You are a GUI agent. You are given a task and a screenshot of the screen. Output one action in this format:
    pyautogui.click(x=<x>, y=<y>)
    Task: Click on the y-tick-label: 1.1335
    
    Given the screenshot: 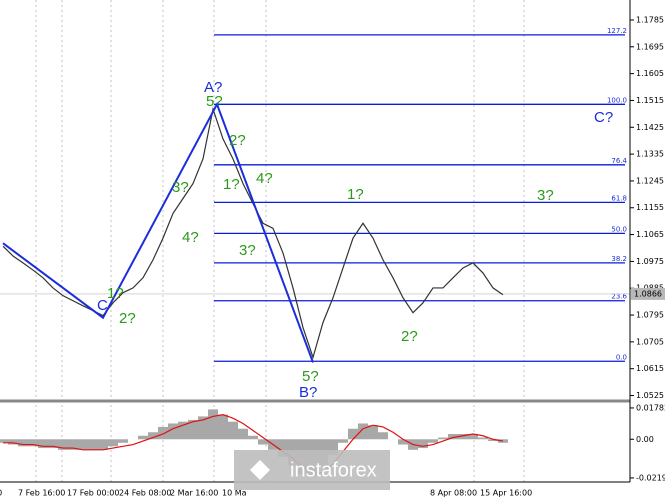 What is the action you would take?
    pyautogui.click(x=650, y=154)
    